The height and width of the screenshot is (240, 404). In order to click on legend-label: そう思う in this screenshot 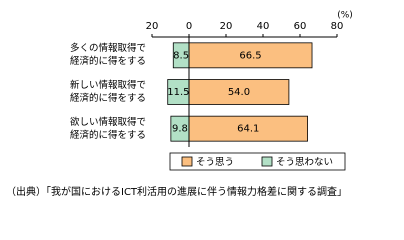, I will do `click(215, 162)`.